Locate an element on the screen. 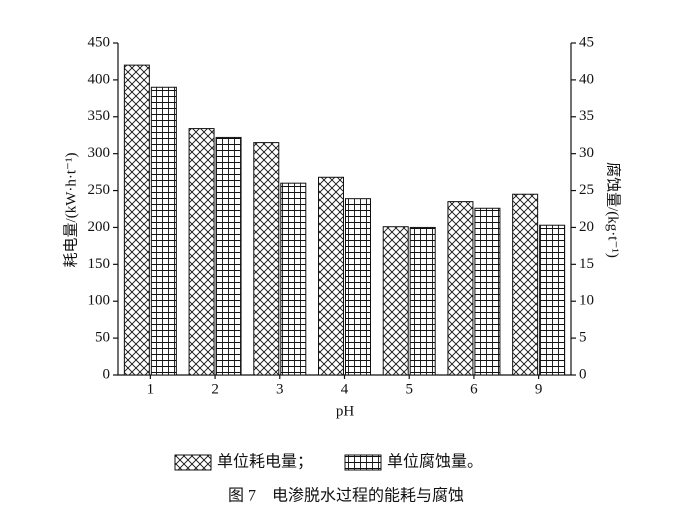 This screenshot has height=523, width=693. y-tick-label: 250 is located at coordinates (99, 190).